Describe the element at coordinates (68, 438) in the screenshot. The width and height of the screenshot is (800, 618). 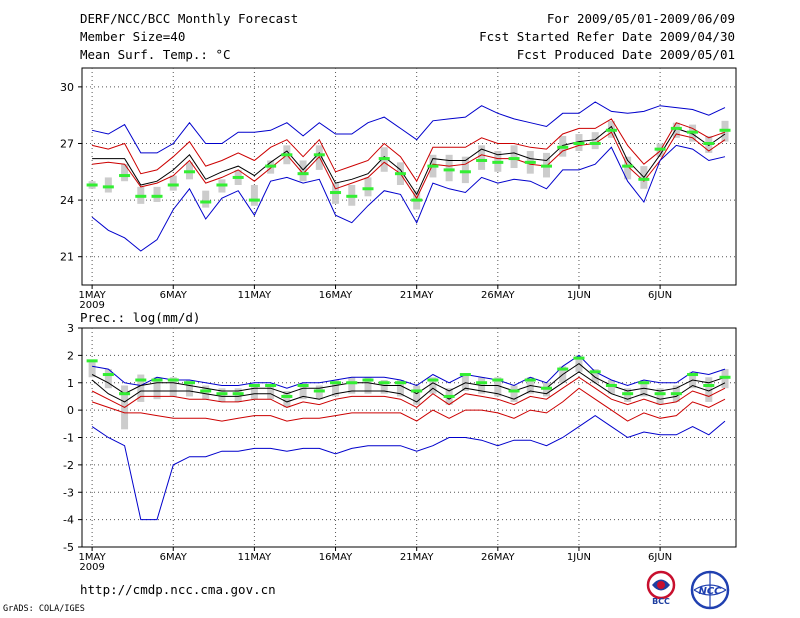
I see `p2-ytick-label: -1` at that location.